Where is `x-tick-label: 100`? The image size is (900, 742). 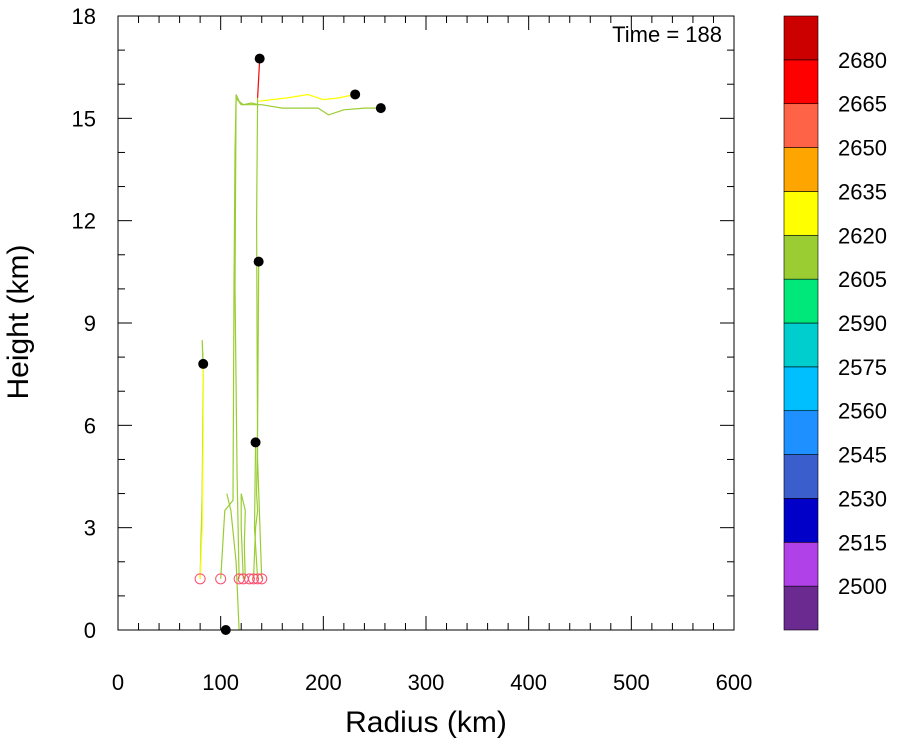
x-tick-label: 100 is located at coordinates (220, 682).